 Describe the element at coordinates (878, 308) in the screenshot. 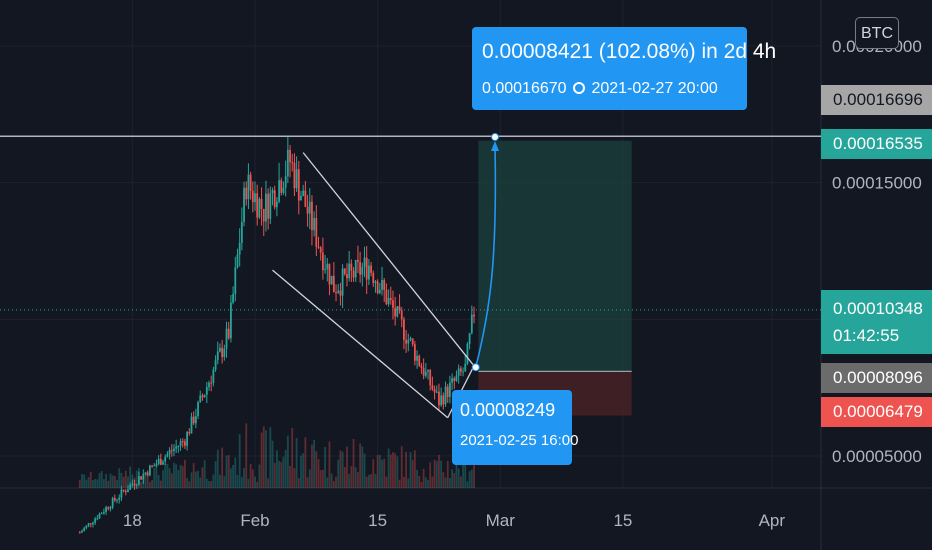

I see `price-tag-value: 0.00010348` at that location.